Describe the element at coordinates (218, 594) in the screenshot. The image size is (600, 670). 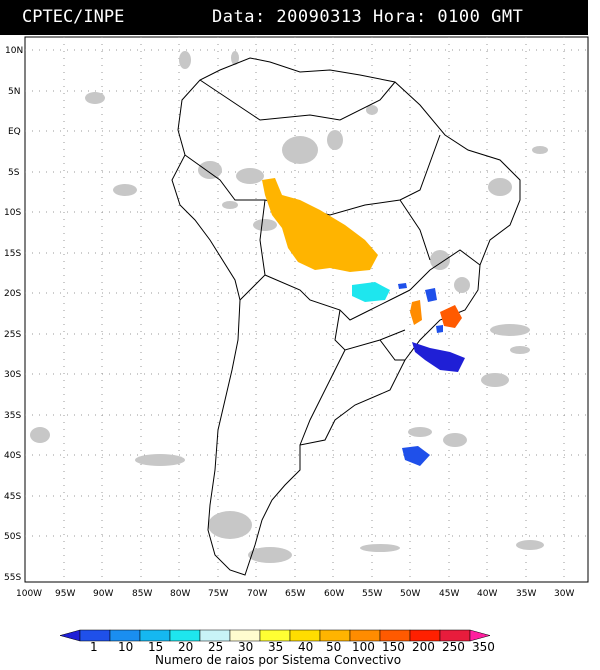
I see `lon-label: 75W` at that location.